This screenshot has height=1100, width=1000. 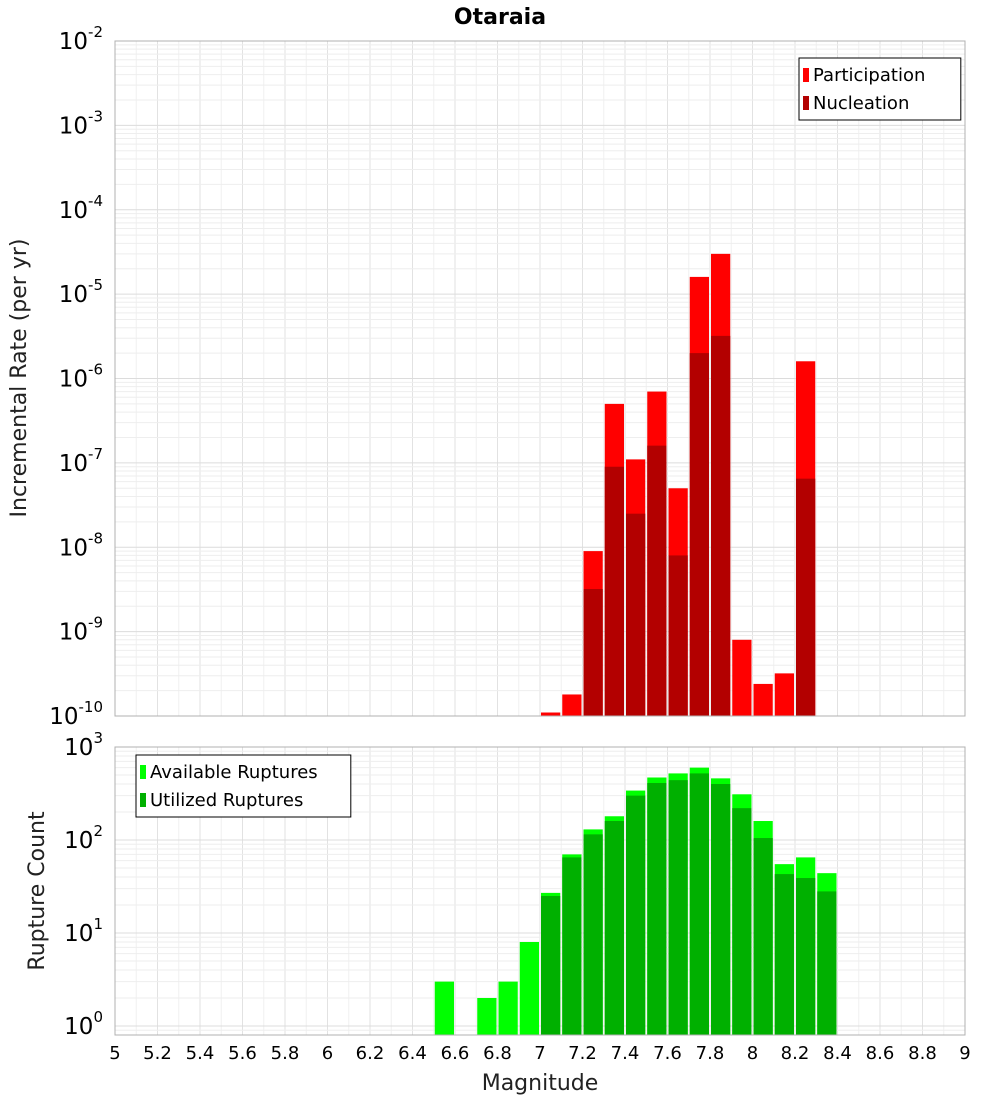 What do you see at coordinates (81, 545) in the screenshot?
I see `y-tick-label: 10⁻⁸` at bounding box center [81, 545].